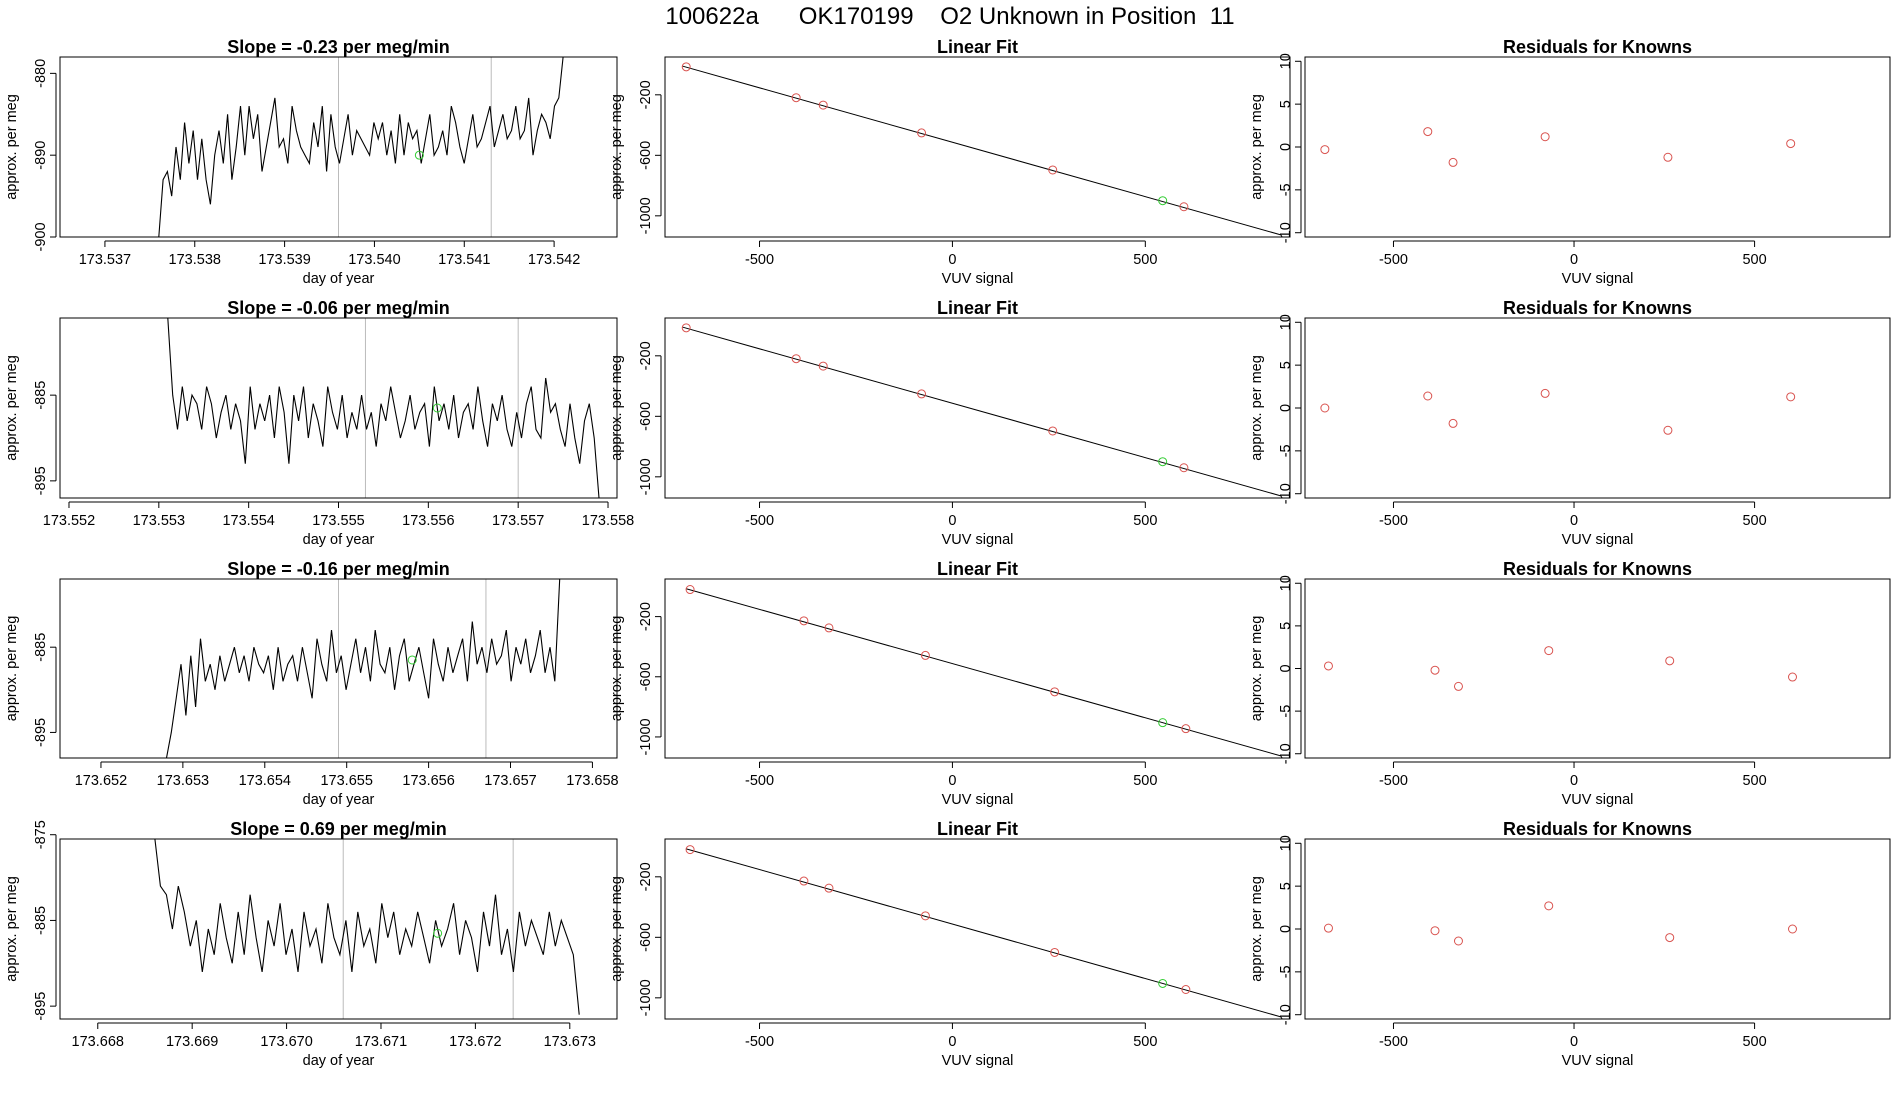 Image resolution: width=1900 pixels, height=1100 pixels. Describe the element at coordinates (1286, 1014) in the screenshot. I see `y-tick-label: -10` at that location.